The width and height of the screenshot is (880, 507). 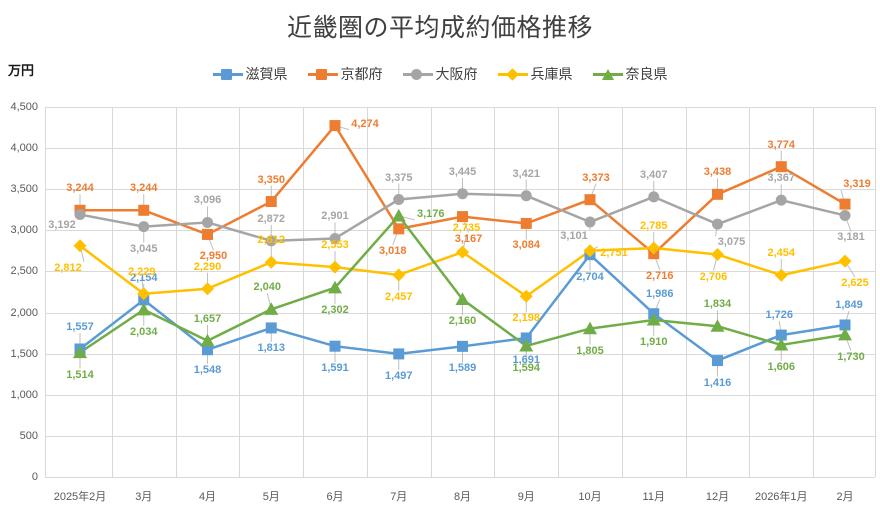 What do you see at coordinates (335, 497) in the screenshot?
I see `x-axis-tick: 6月` at bounding box center [335, 497].